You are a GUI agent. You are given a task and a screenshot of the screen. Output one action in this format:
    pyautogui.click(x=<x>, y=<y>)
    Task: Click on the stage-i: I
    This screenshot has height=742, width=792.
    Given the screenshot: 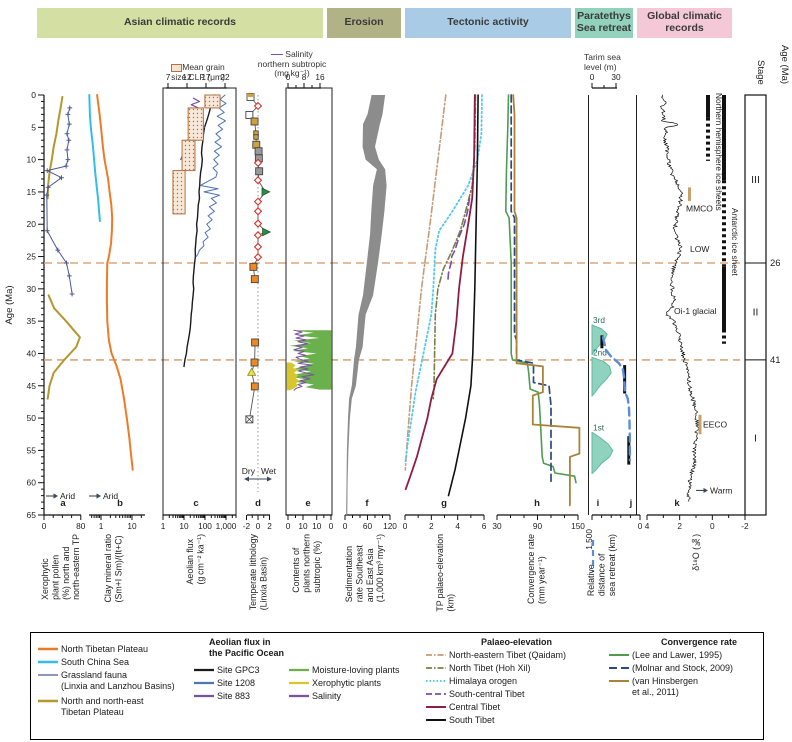 What is the action you would take?
    pyautogui.click(x=755, y=438)
    